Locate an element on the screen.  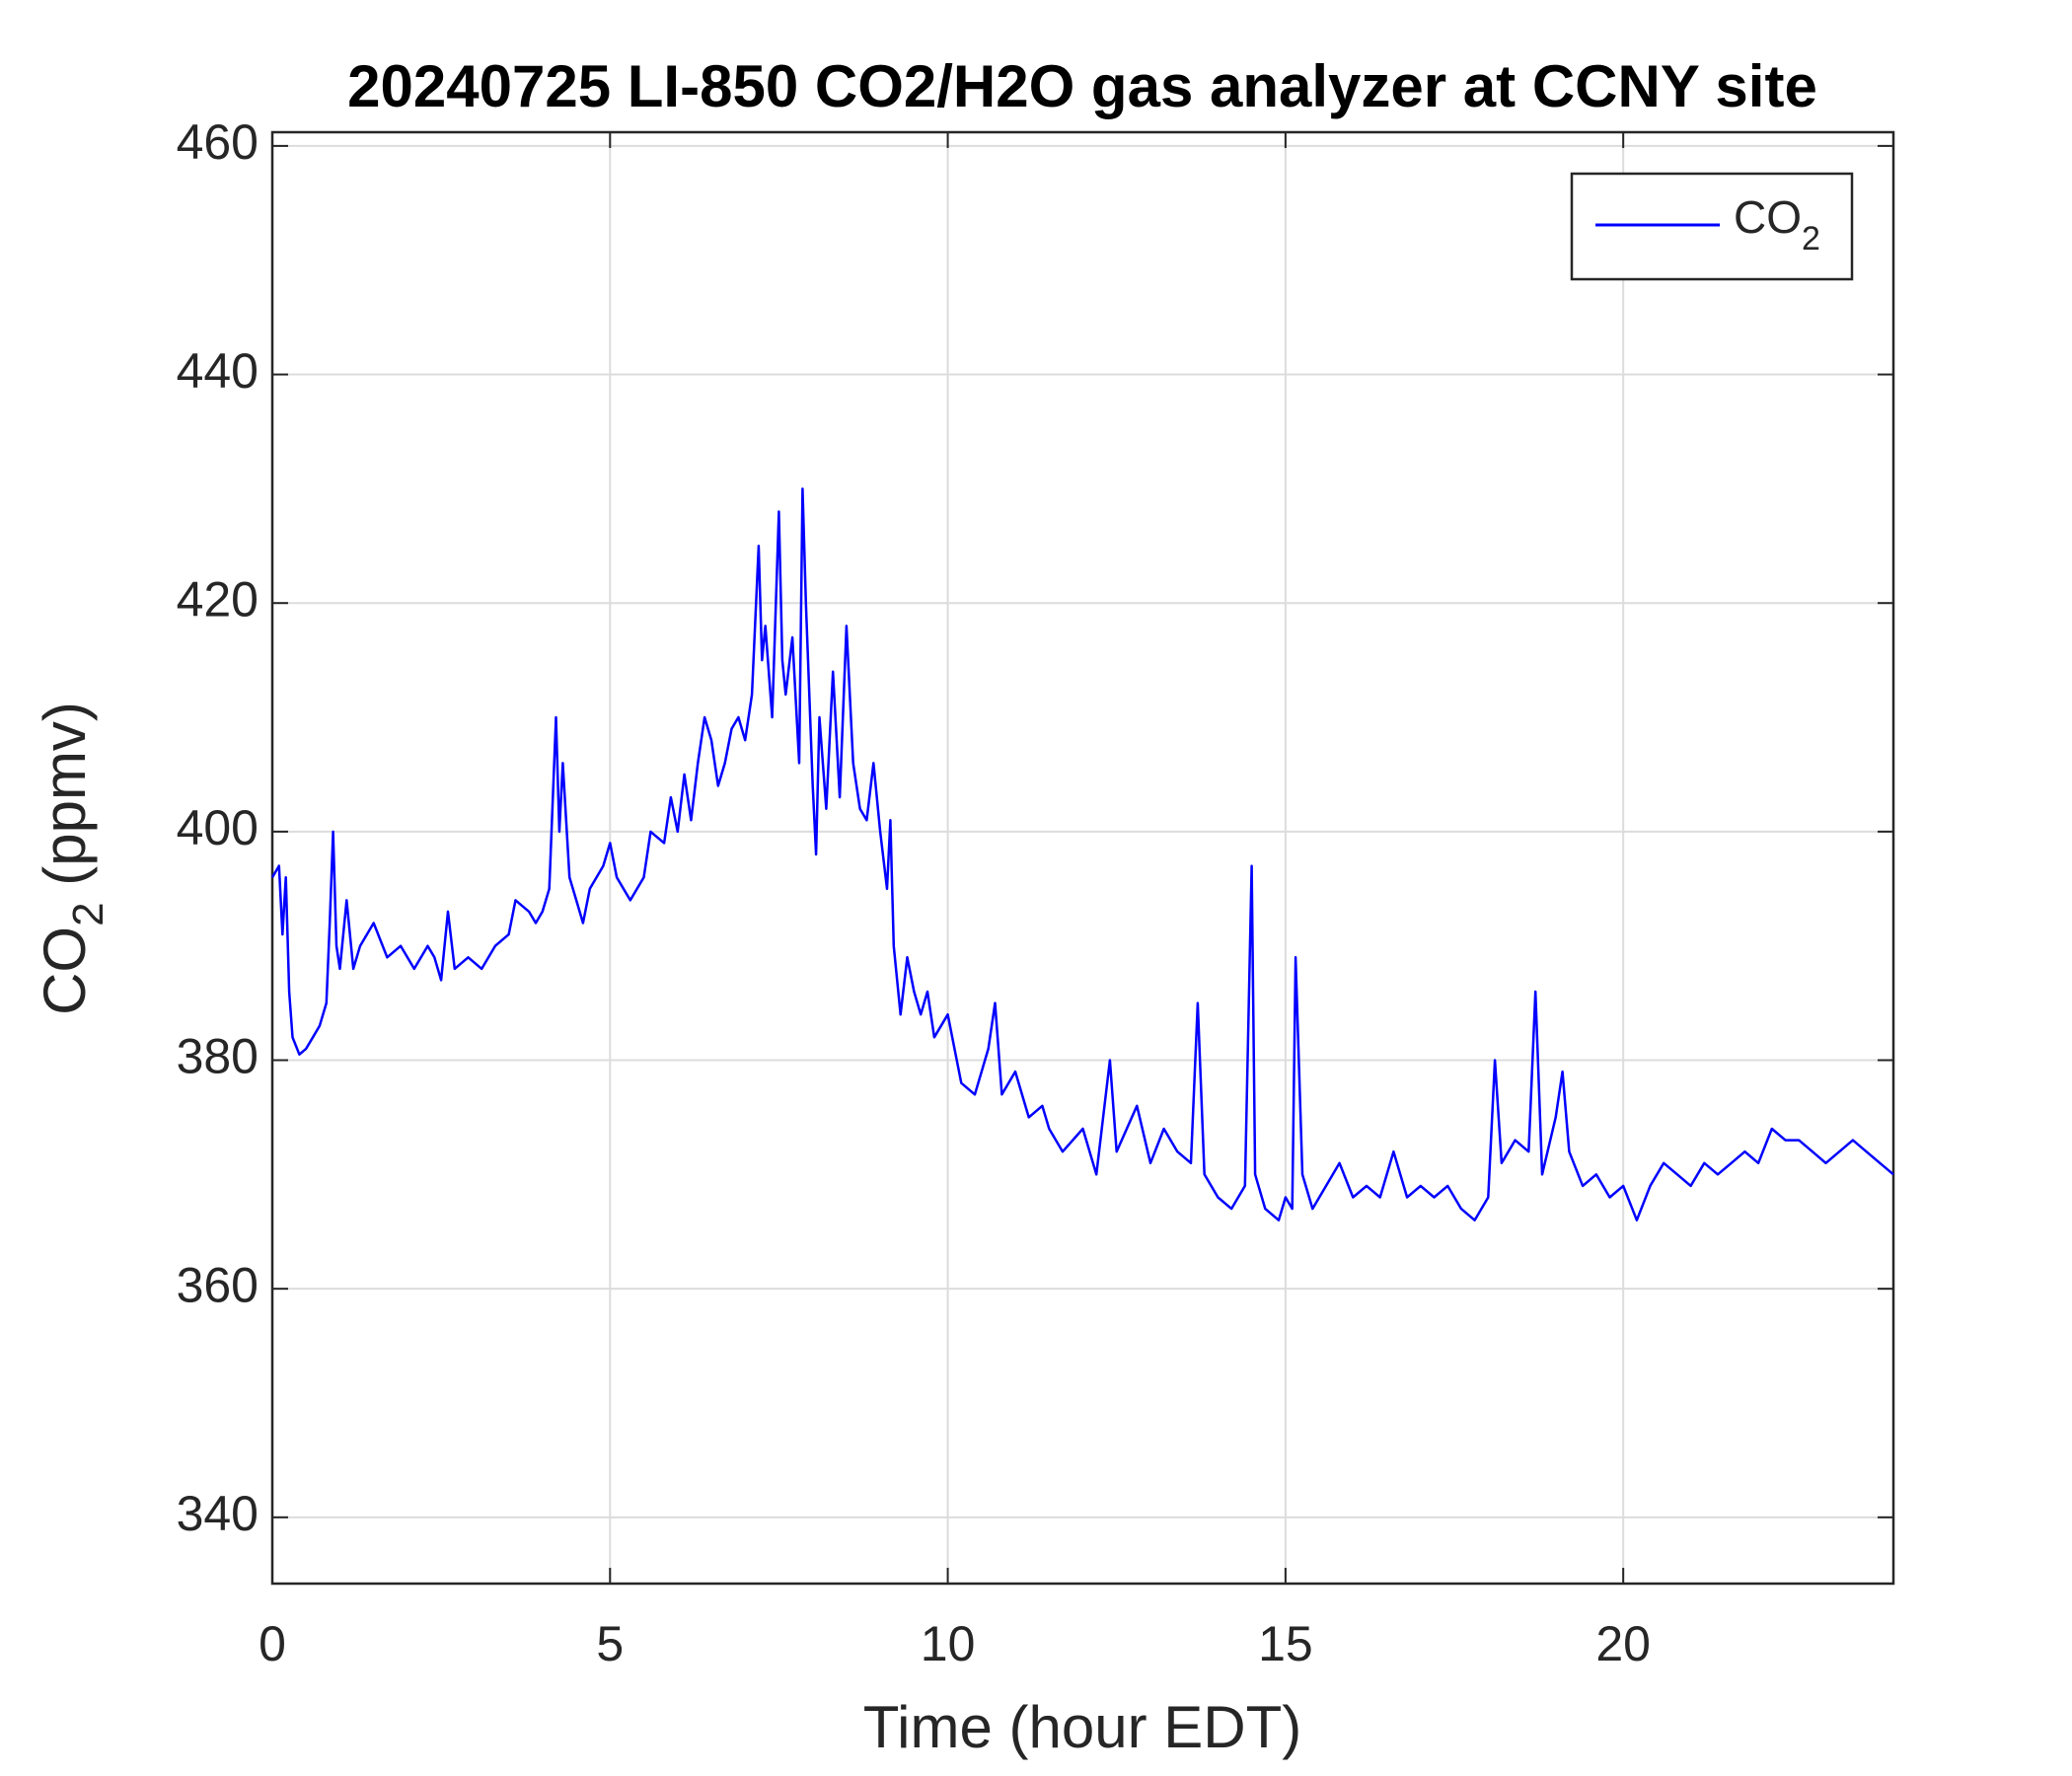
legend-sub: 2 is located at coordinates (1811, 239).